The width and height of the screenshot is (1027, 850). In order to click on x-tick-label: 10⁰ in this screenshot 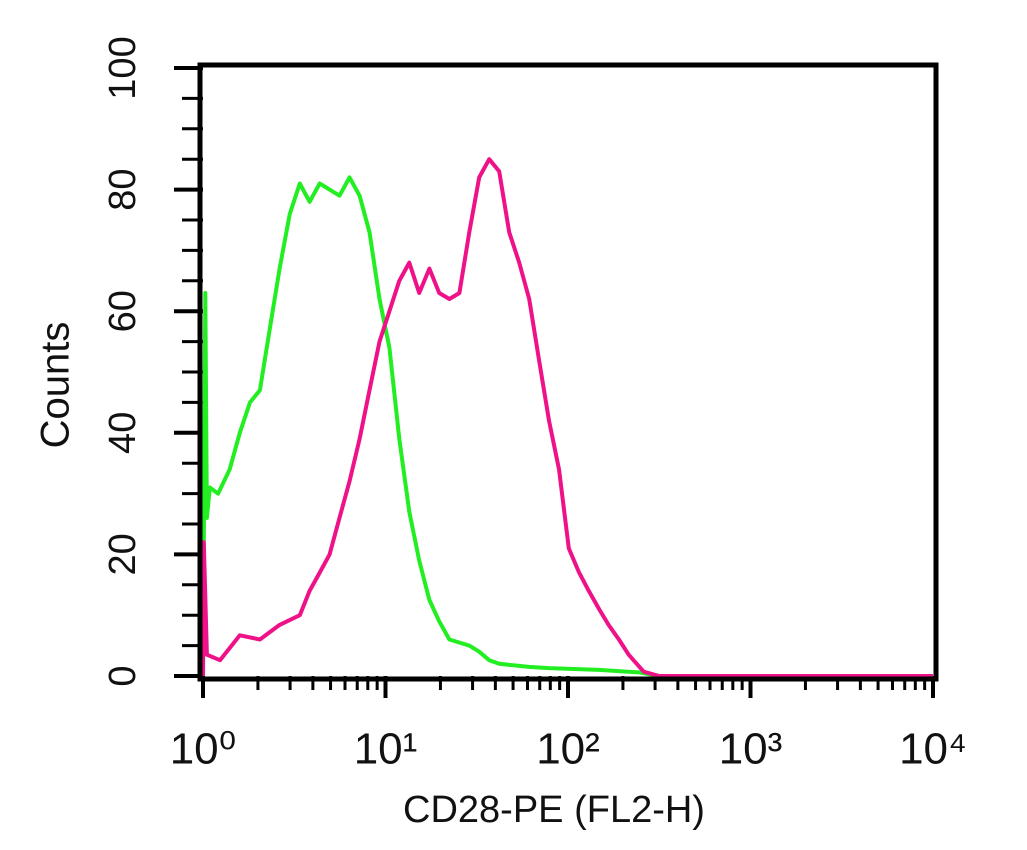, I will do `click(203, 749)`.